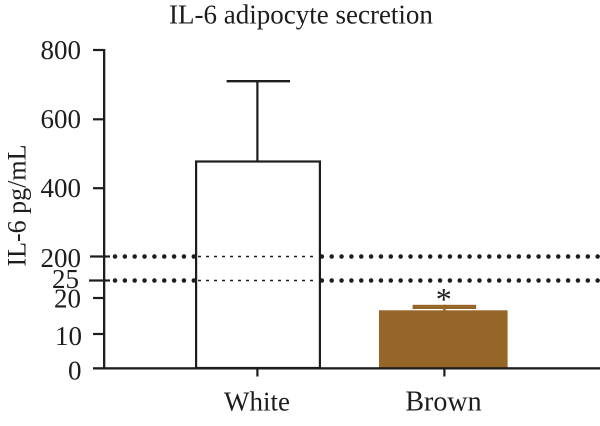 Image resolution: width=600 pixels, height=426 pixels. Describe the element at coordinates (61, 119) in the screenshot. I see `svg-text: 600` at that location.